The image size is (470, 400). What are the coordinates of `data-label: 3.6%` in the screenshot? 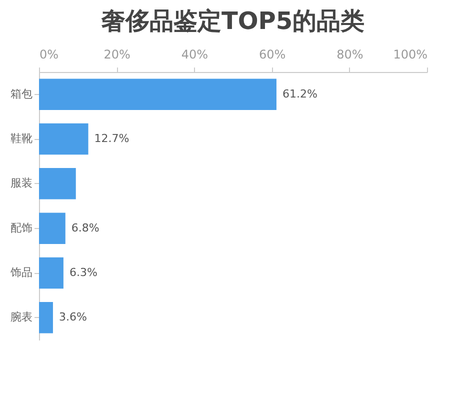 It's located at (72, 317).